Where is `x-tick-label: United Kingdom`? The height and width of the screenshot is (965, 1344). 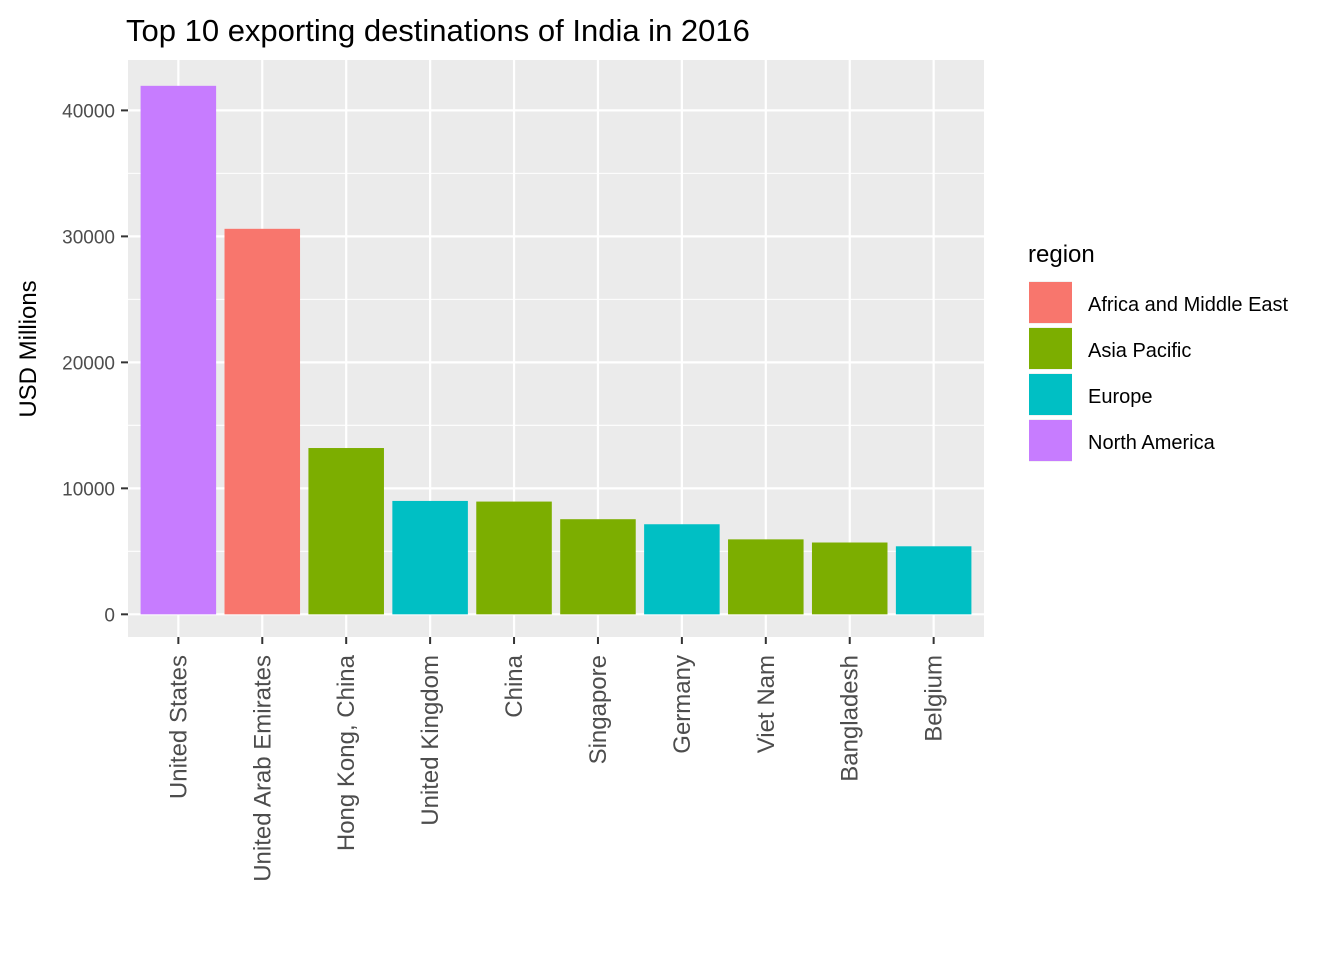
x-tick-label: United Kingdom is located at coordinates (430, 740).